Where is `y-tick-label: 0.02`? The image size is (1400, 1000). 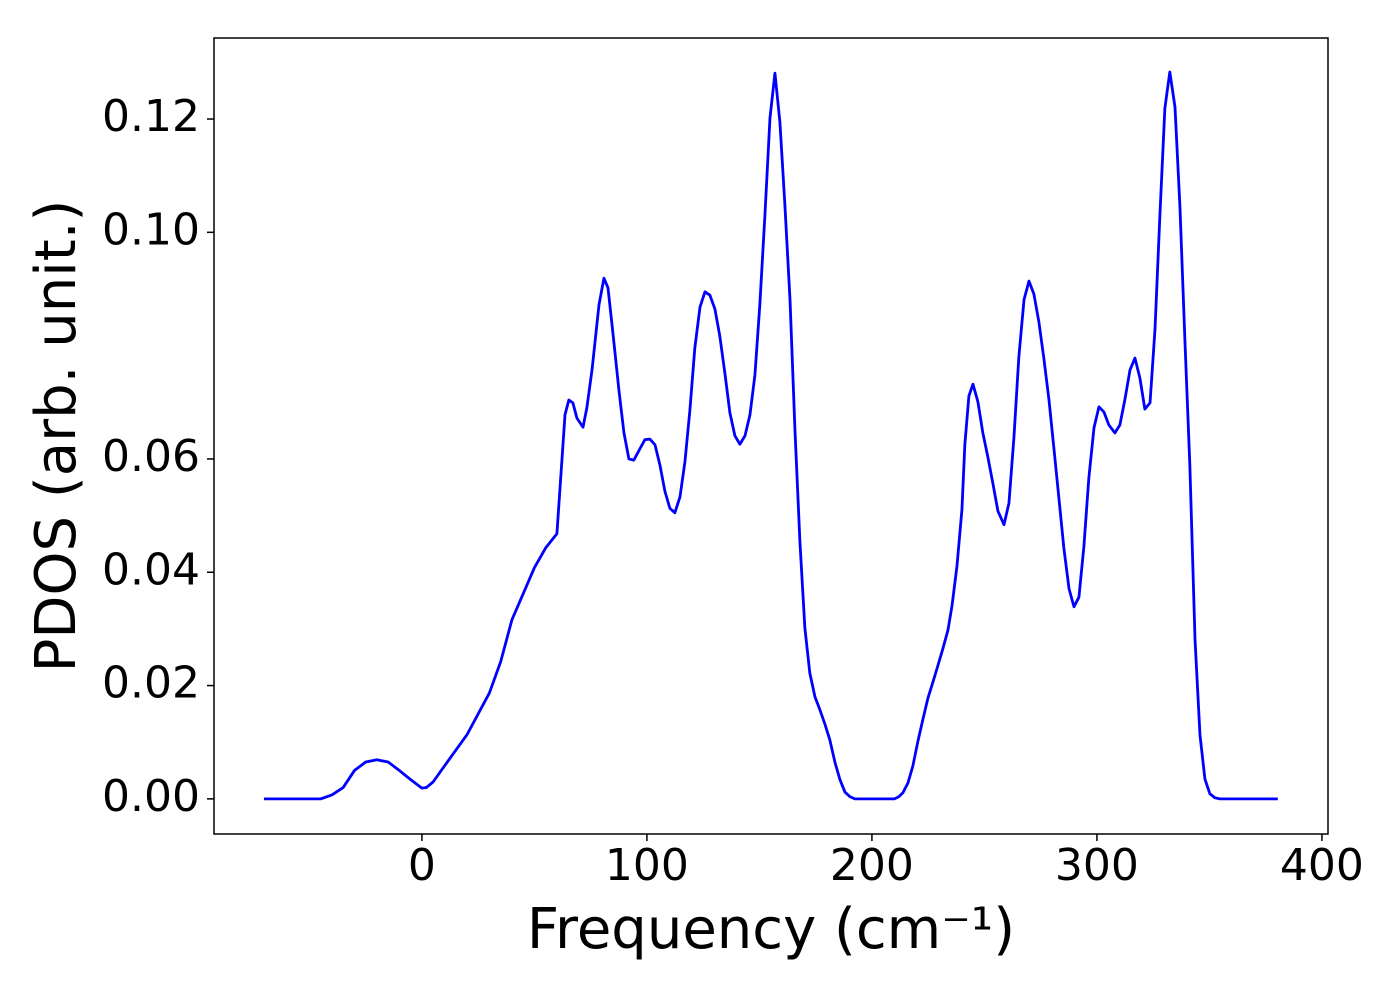
y-tick-label: 0.02 is located at coordinates (151, 683).